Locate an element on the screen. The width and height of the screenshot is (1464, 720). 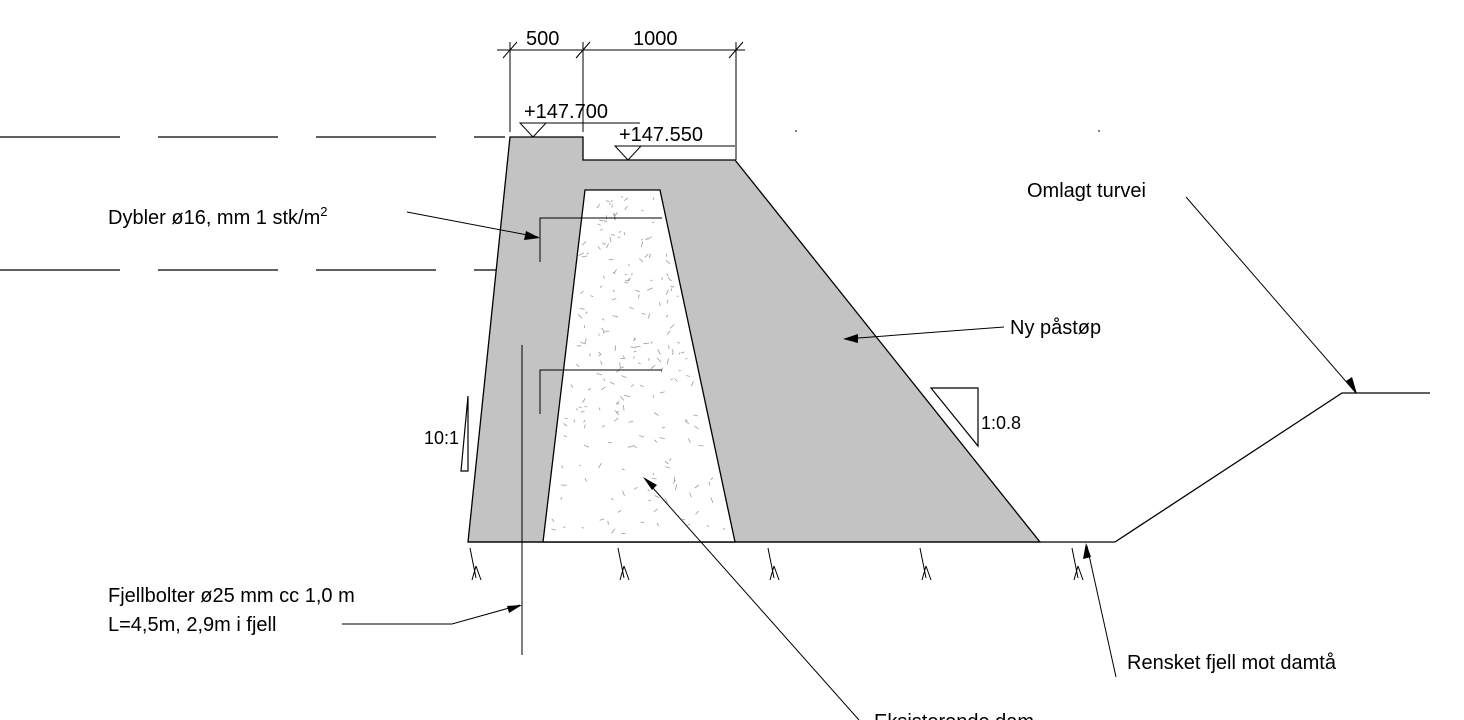
leader-new-pour is located at coordinates (924, 333).